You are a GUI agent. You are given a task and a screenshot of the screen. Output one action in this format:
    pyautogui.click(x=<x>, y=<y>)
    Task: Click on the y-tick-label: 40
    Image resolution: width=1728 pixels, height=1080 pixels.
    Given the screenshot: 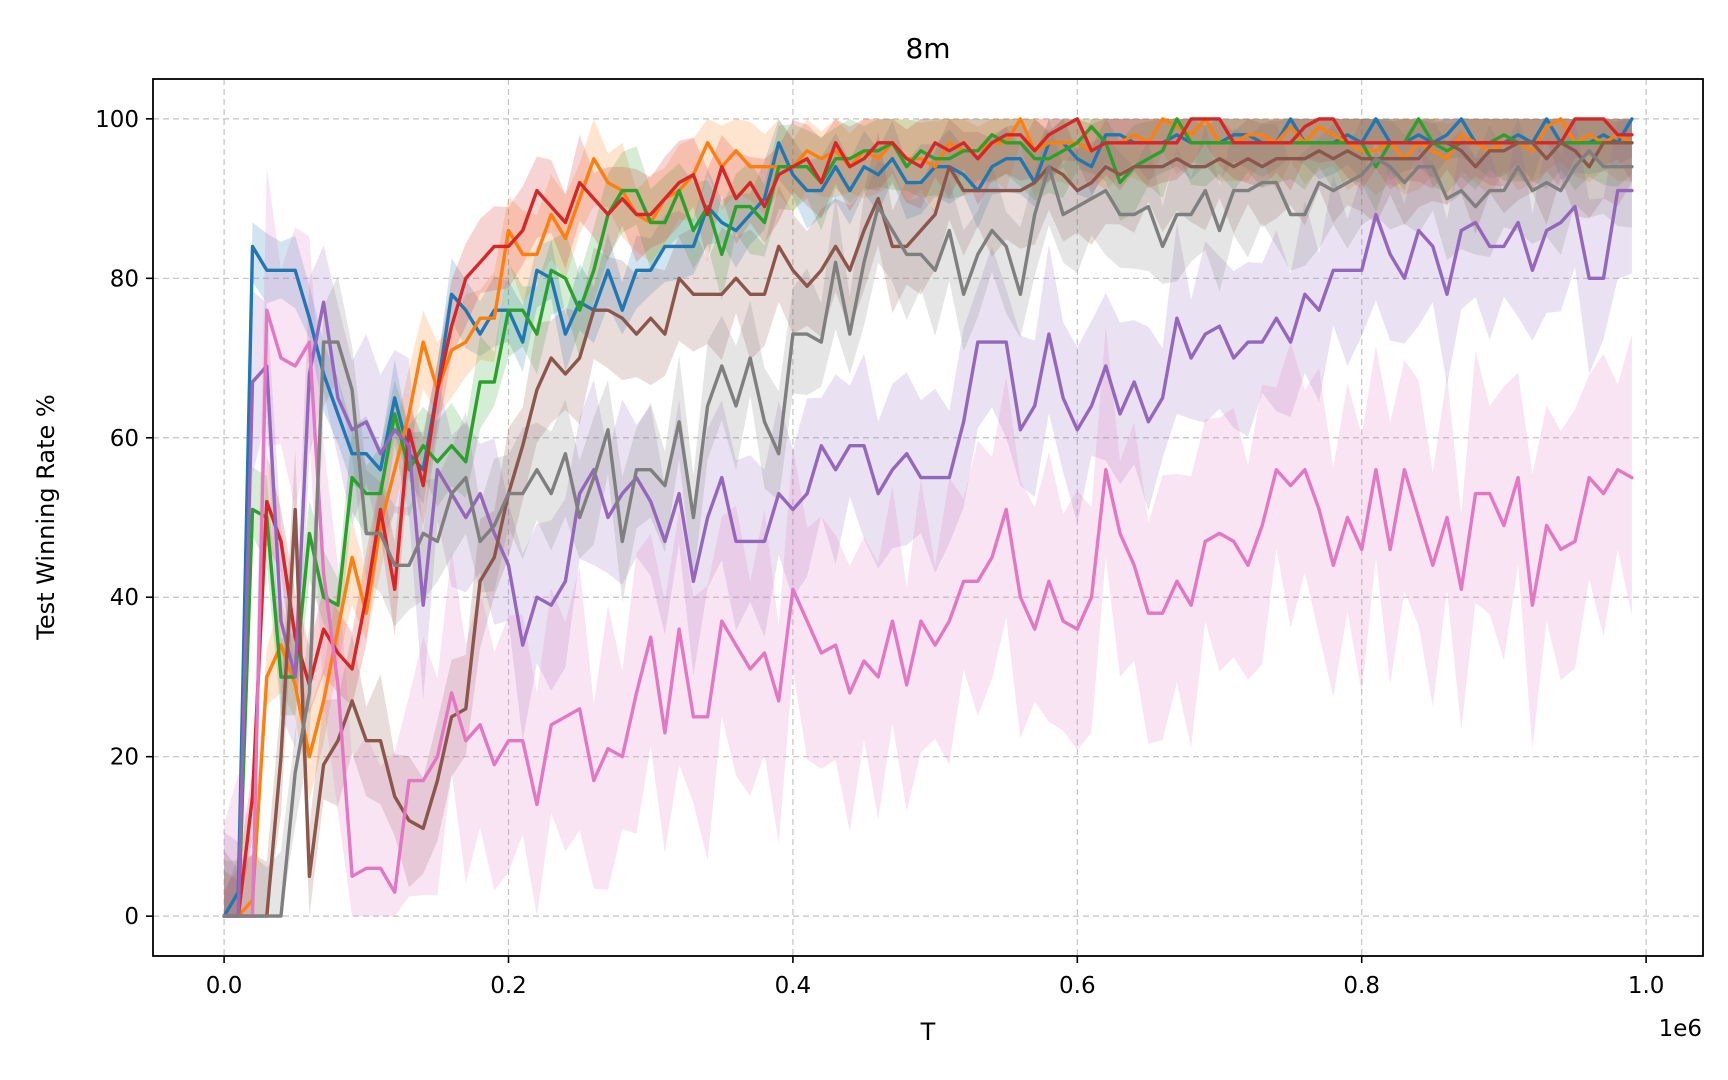 What is the action you would take?
    pyautogui.click(x=124, y=598)
    